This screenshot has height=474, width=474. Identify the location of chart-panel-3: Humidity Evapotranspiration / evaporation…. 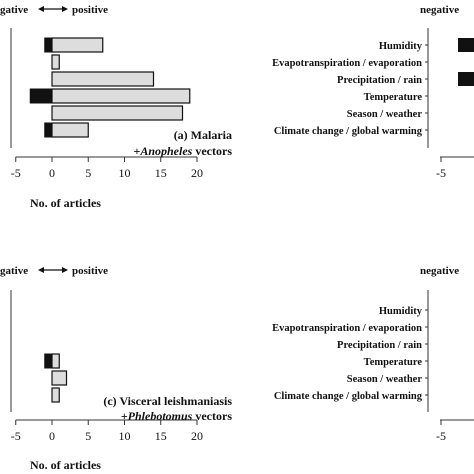
(373, 366).